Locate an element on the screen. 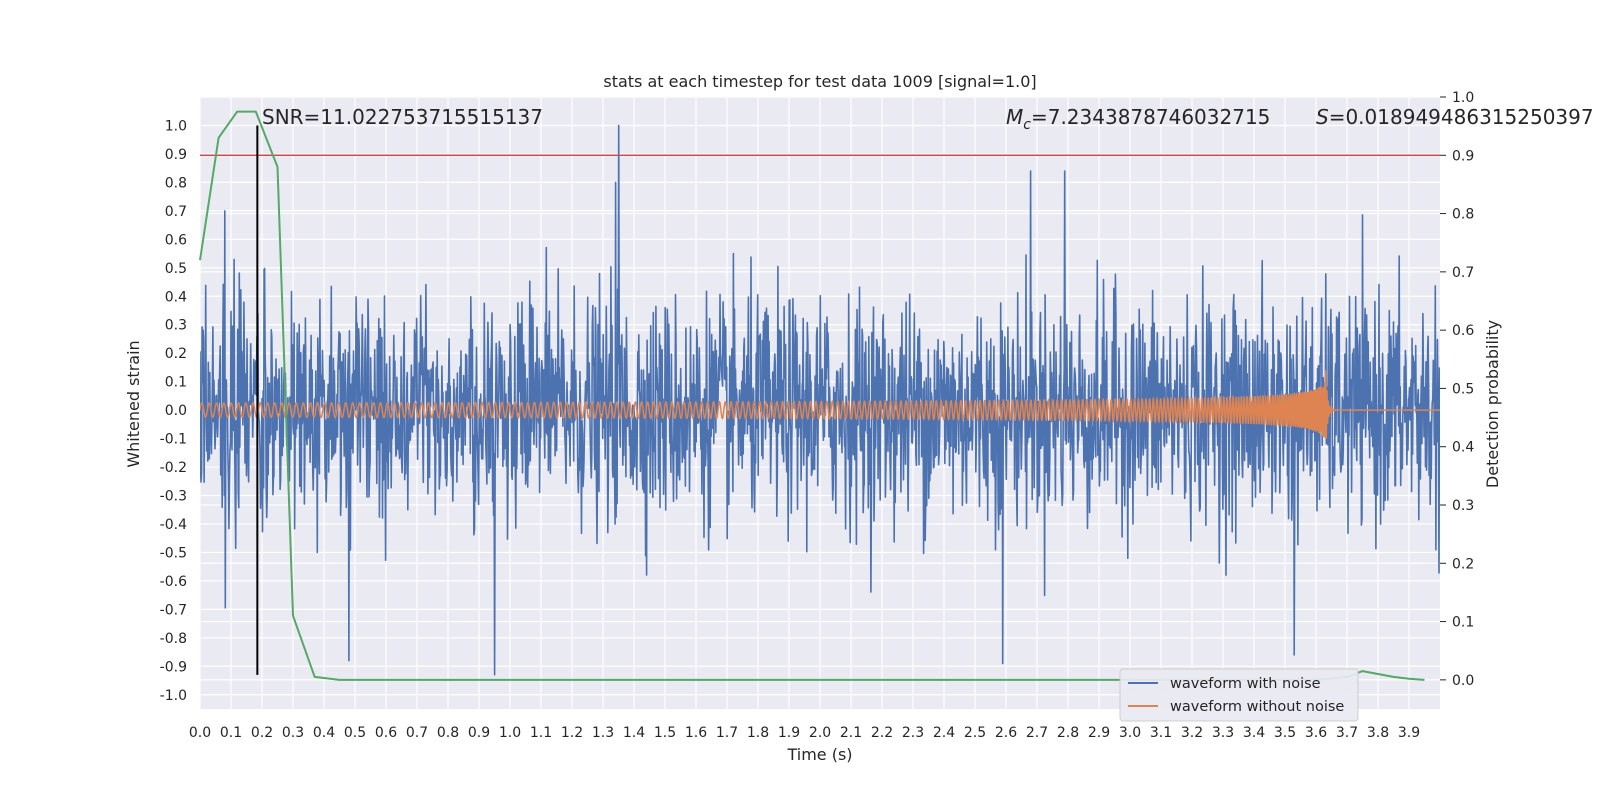  y-tick-label-left: 0.0 is located at coordinates (176, 411).